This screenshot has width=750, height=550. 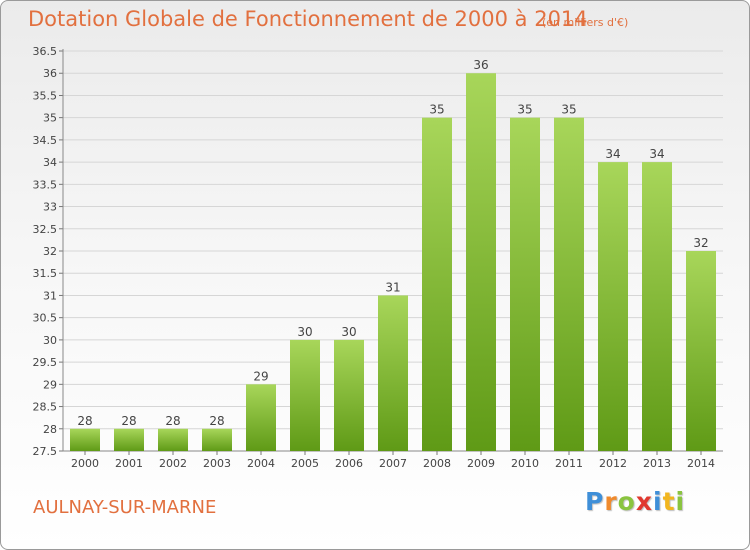 What do you see at coordinates (50, 162) in the screenshot?
I see `y-tick-label: 34` at bounding box center [50, 162].